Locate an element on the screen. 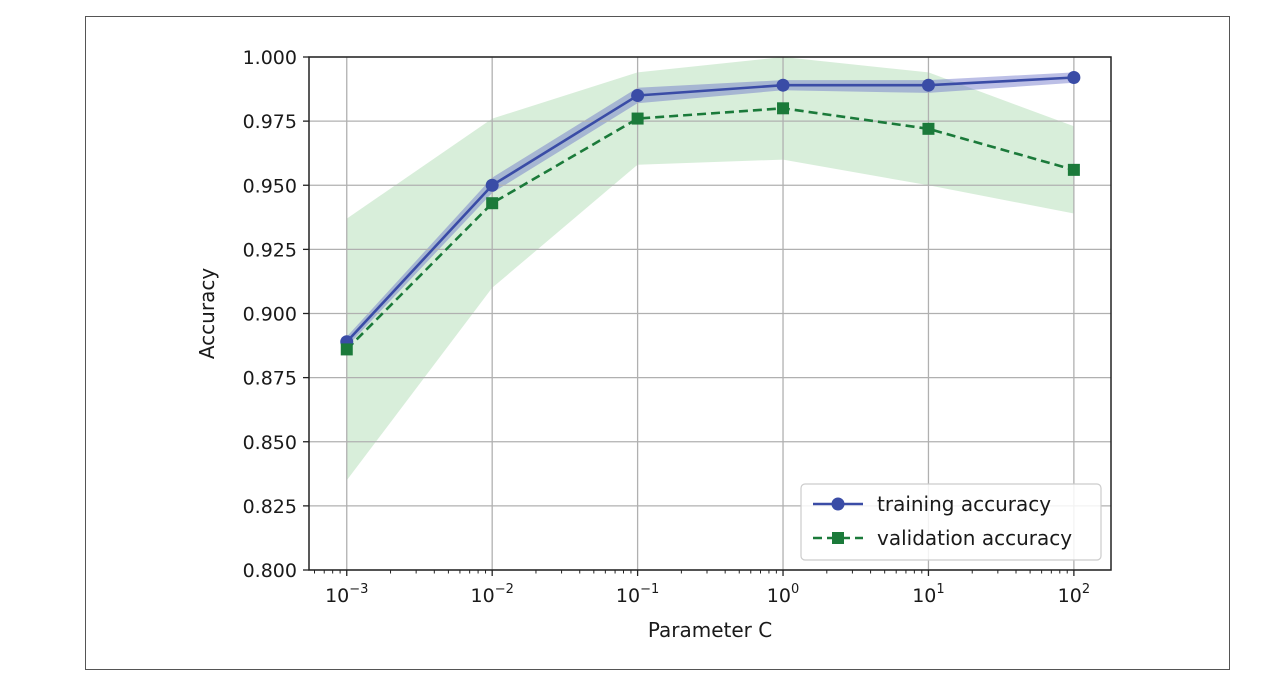  y-axis-label: Accuracy is located at coordinates (207, 313).